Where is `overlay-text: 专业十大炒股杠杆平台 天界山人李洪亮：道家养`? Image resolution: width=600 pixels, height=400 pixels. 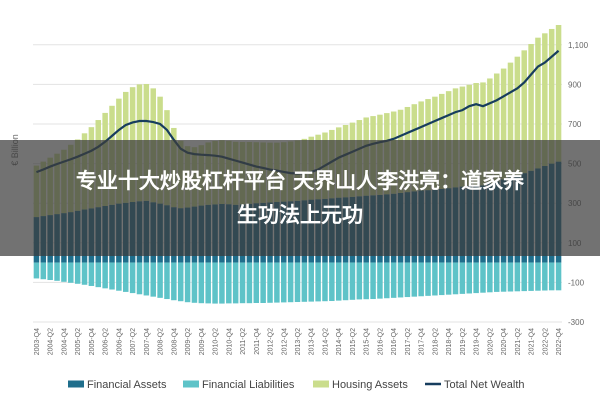 overlay-text: 专业十大炒股杠杆平台 天界山人李洪亮：道家养 is located at coordinates (300, 181).